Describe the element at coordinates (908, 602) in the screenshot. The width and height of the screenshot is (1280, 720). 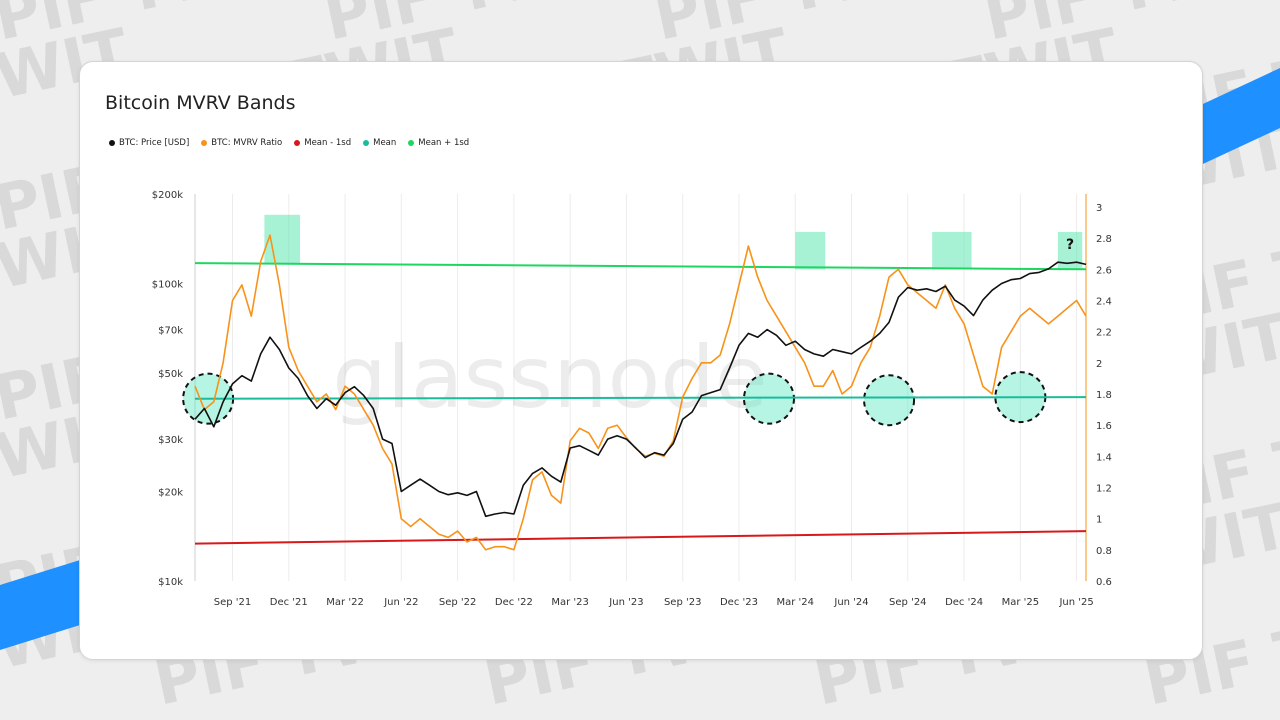
I see `x-tick-label: Sep '24` at that location.